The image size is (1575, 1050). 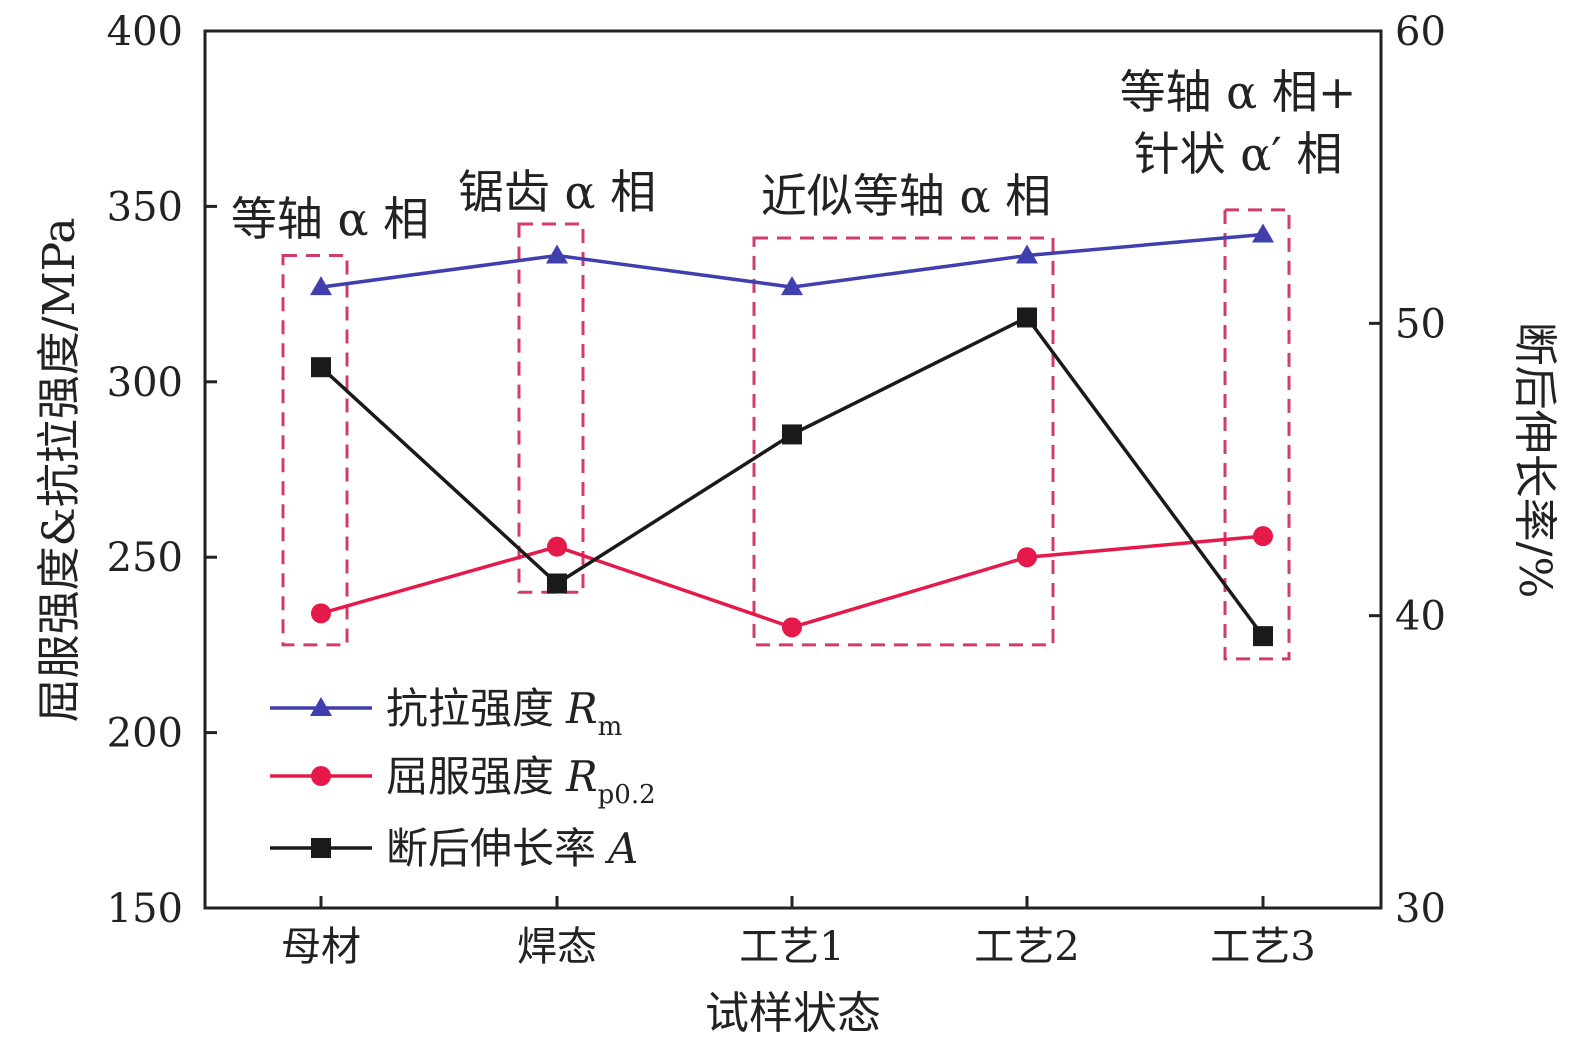 What do you see at coordinates (792, 582) in the screenshot?
I see `series-line-circle` at bounding box center [792, 582].